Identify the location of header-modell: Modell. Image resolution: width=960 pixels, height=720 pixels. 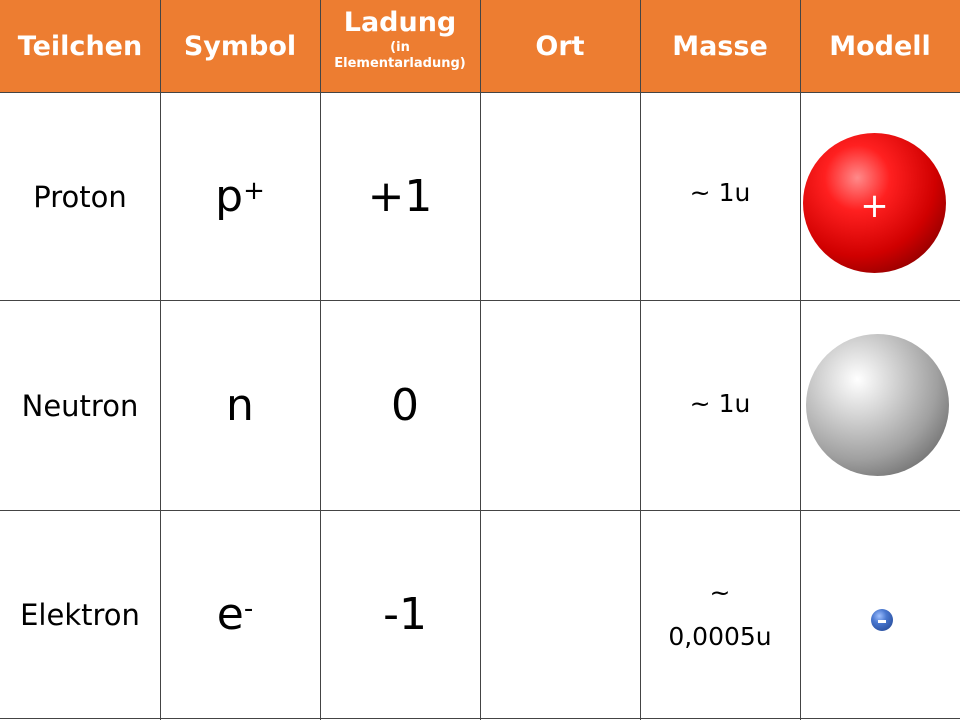
(880, 46).